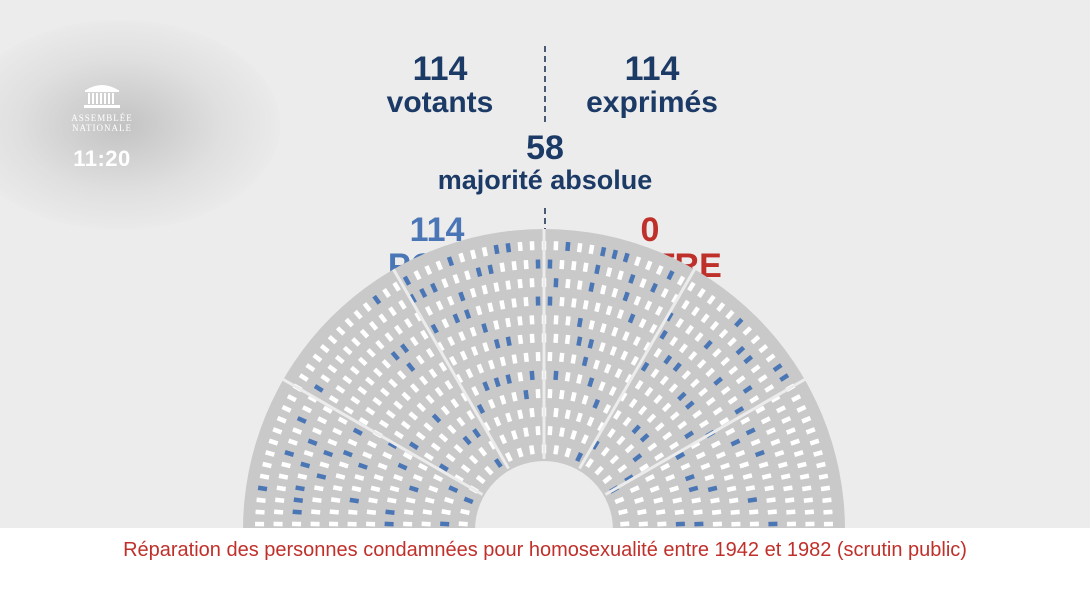 This screenshot has height=607, width=1090. What do you see at coordinates (545, 148) in the screenshot?
I see `majorite-value: 58` at bounding box center [545, 148].